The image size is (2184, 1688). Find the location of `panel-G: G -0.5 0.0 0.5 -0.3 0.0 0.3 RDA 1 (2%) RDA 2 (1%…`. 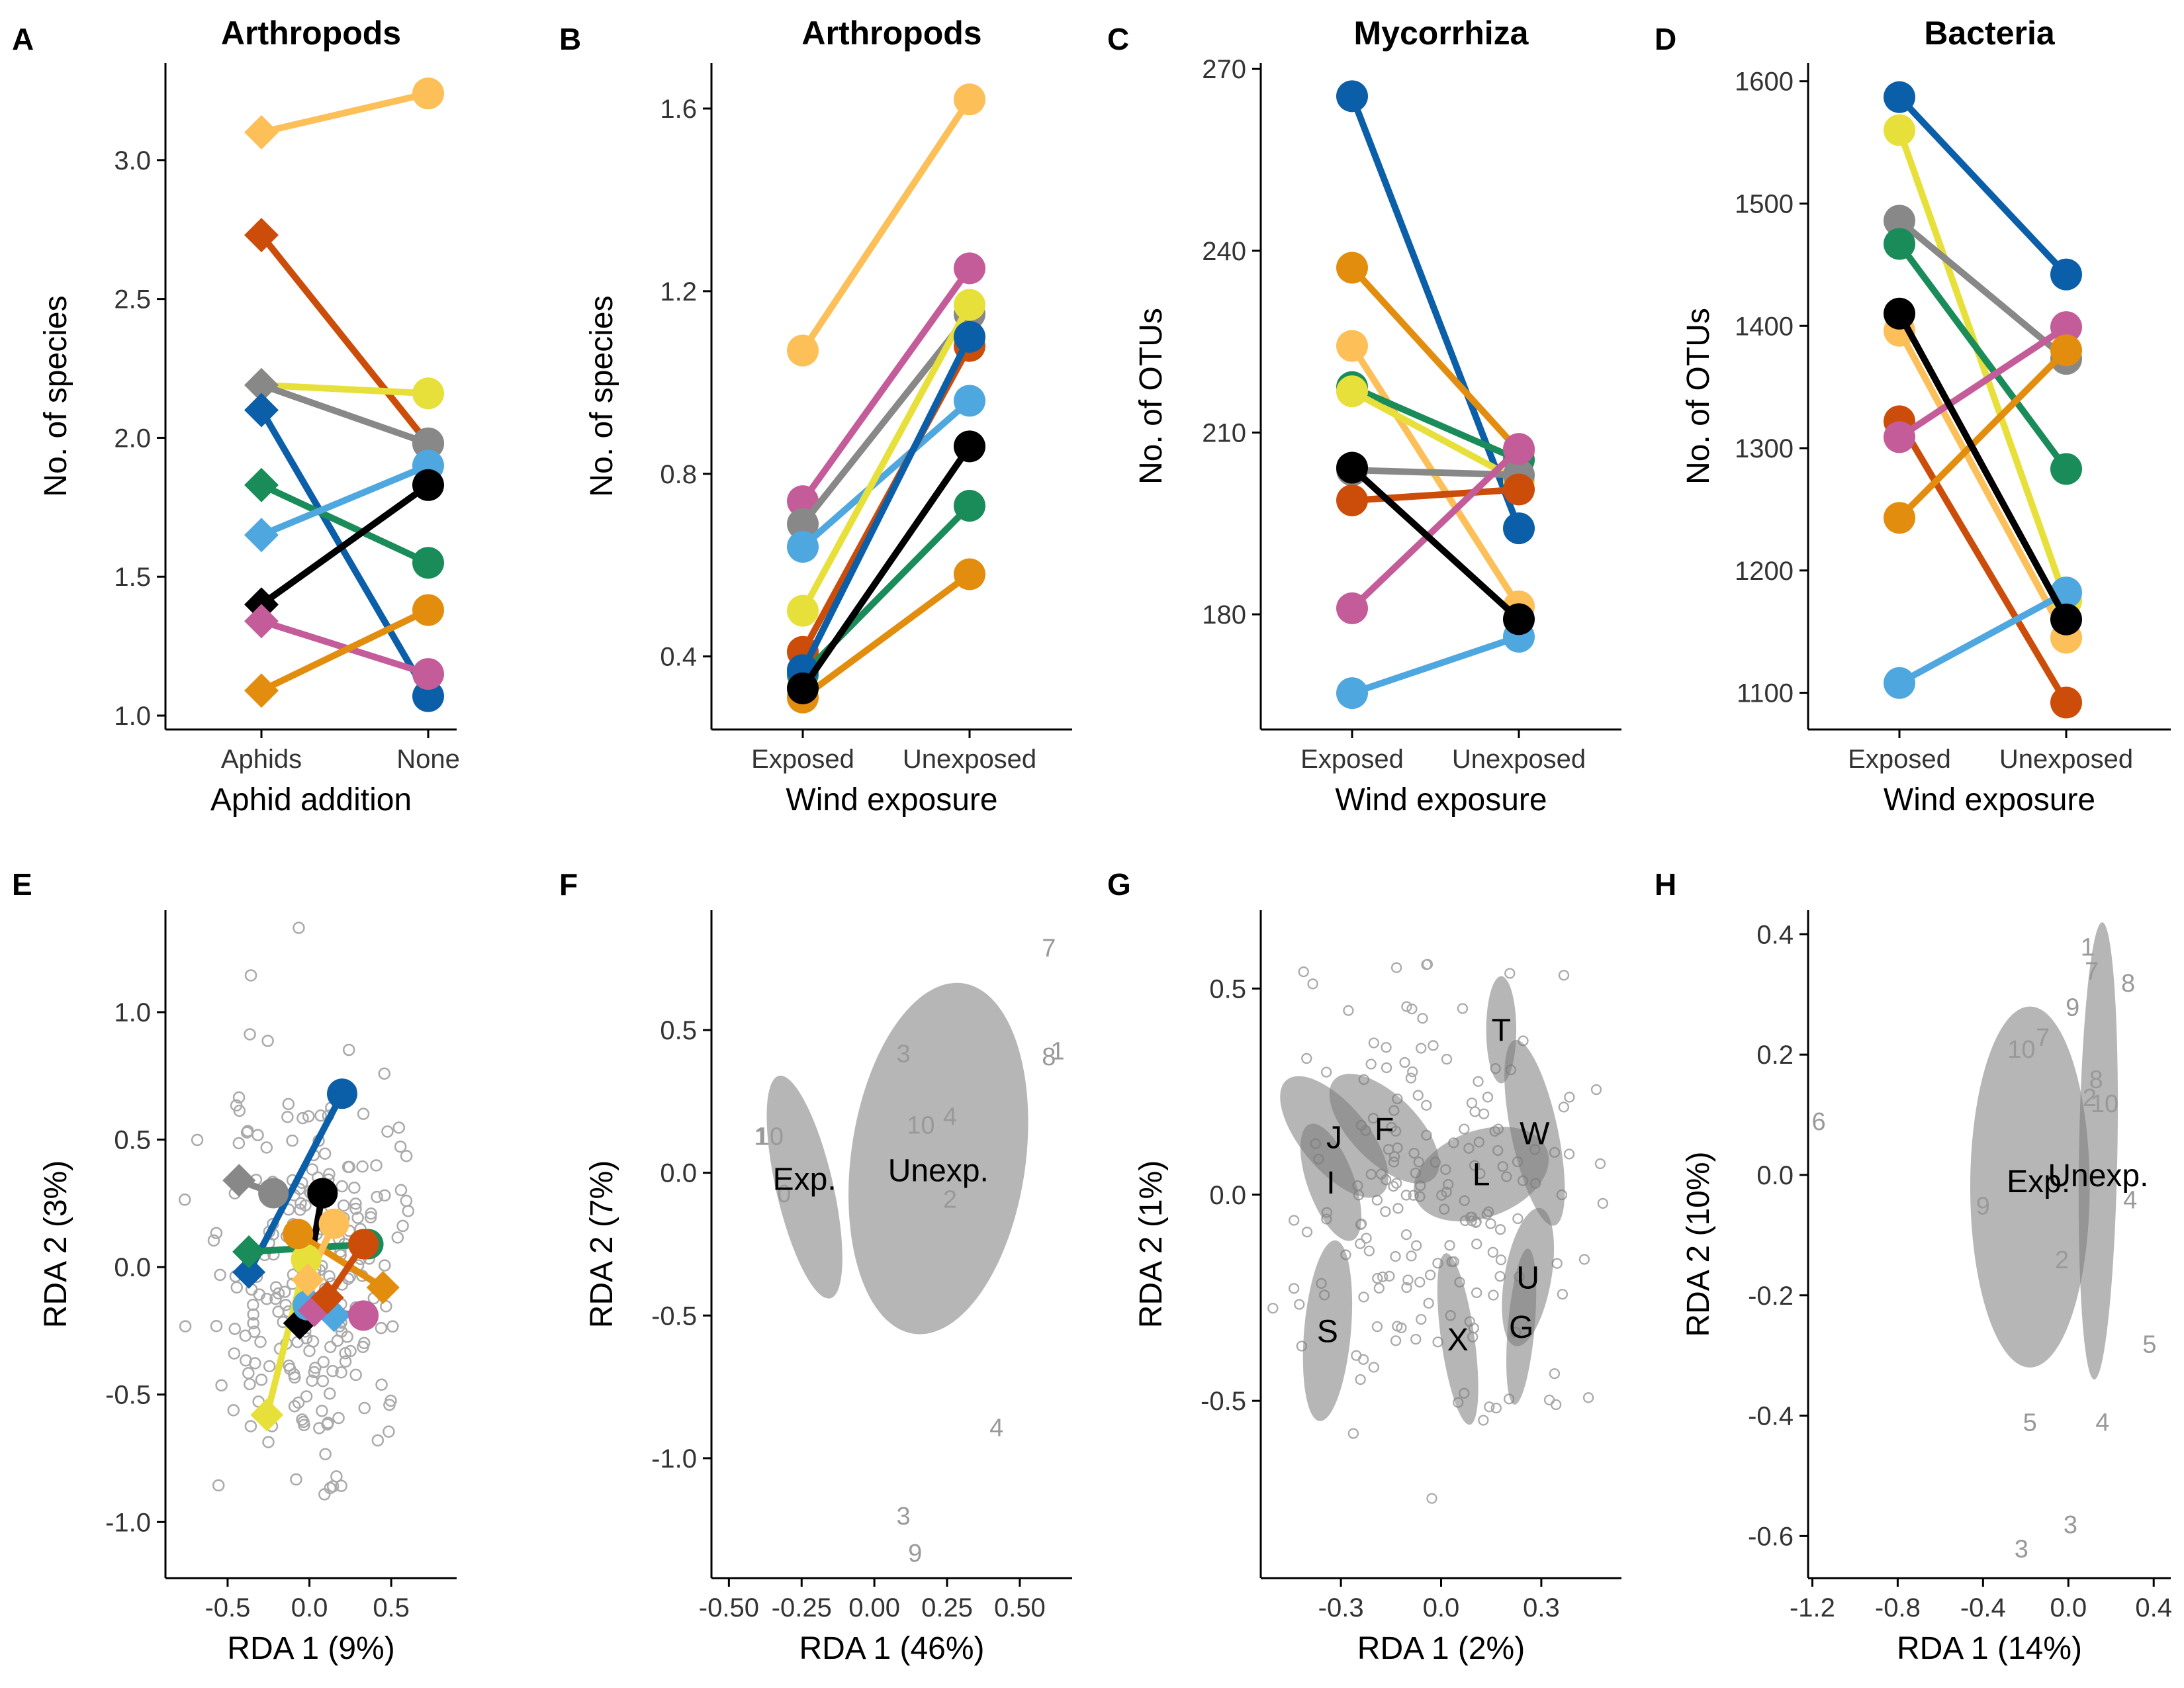

panel-G: G -0.5 0.0 0.5 -0.3 0.0 0.3 RDA 1 (2%) RDA 2 (1%… is located at coordinates (1364, 1266).